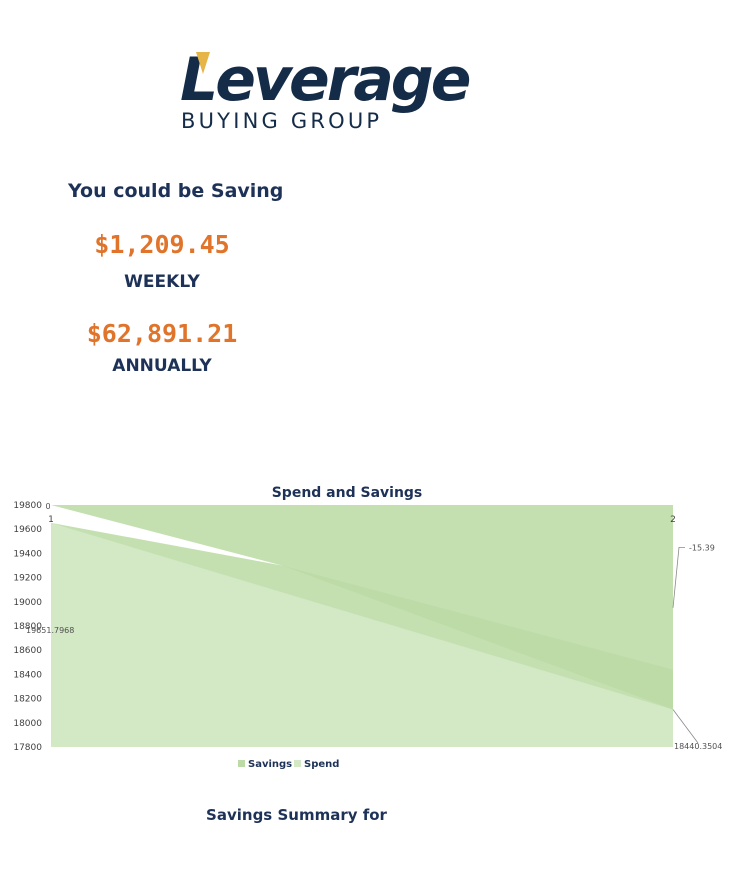  What do you see at coordinates (162, 282) in the screenshot?
I see `weekly-label: WEEKLY` at bounding box center [162, 282].